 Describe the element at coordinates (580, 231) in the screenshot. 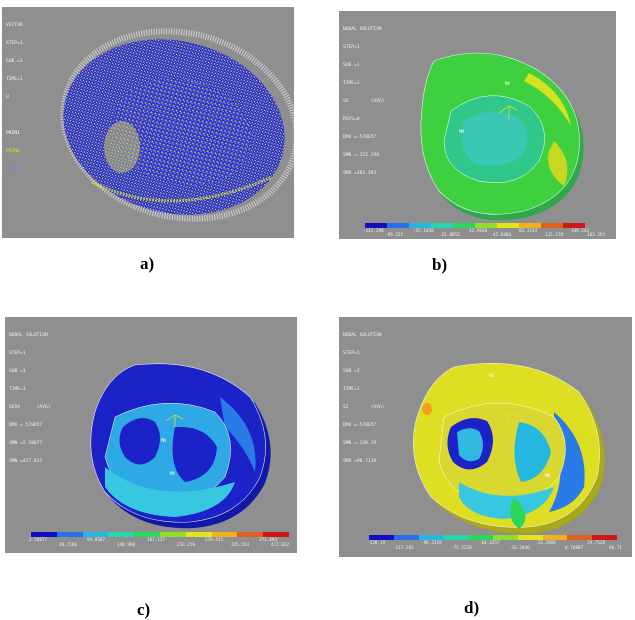

I see `tick-label: 149.243` at that location.